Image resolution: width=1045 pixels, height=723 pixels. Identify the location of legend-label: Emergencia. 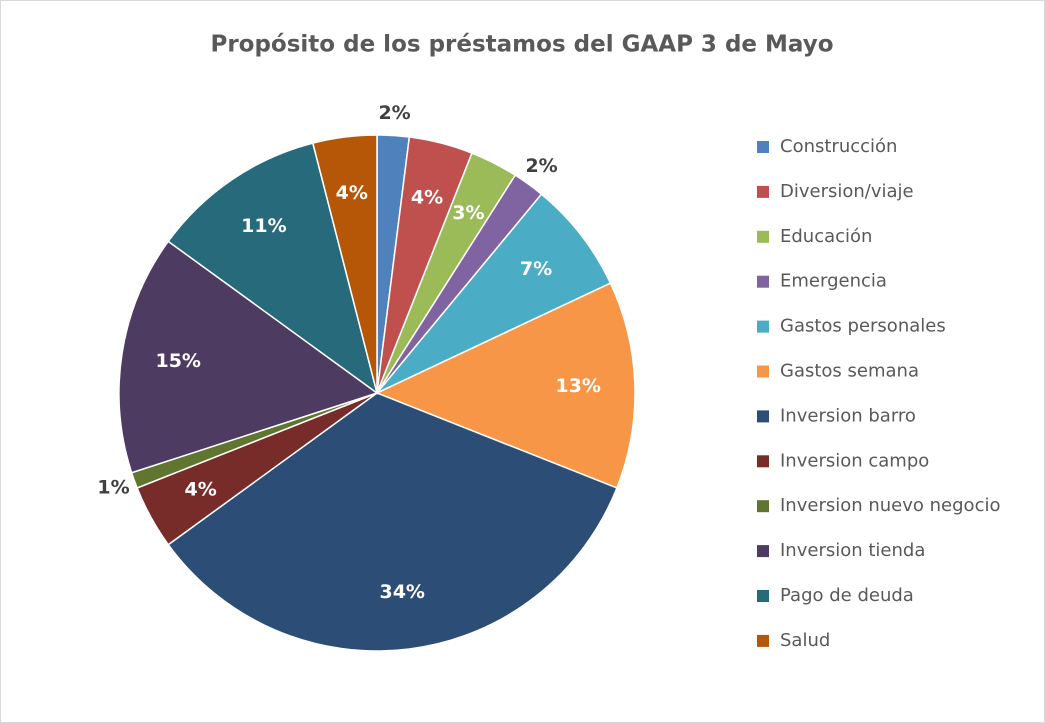
(833, 281).